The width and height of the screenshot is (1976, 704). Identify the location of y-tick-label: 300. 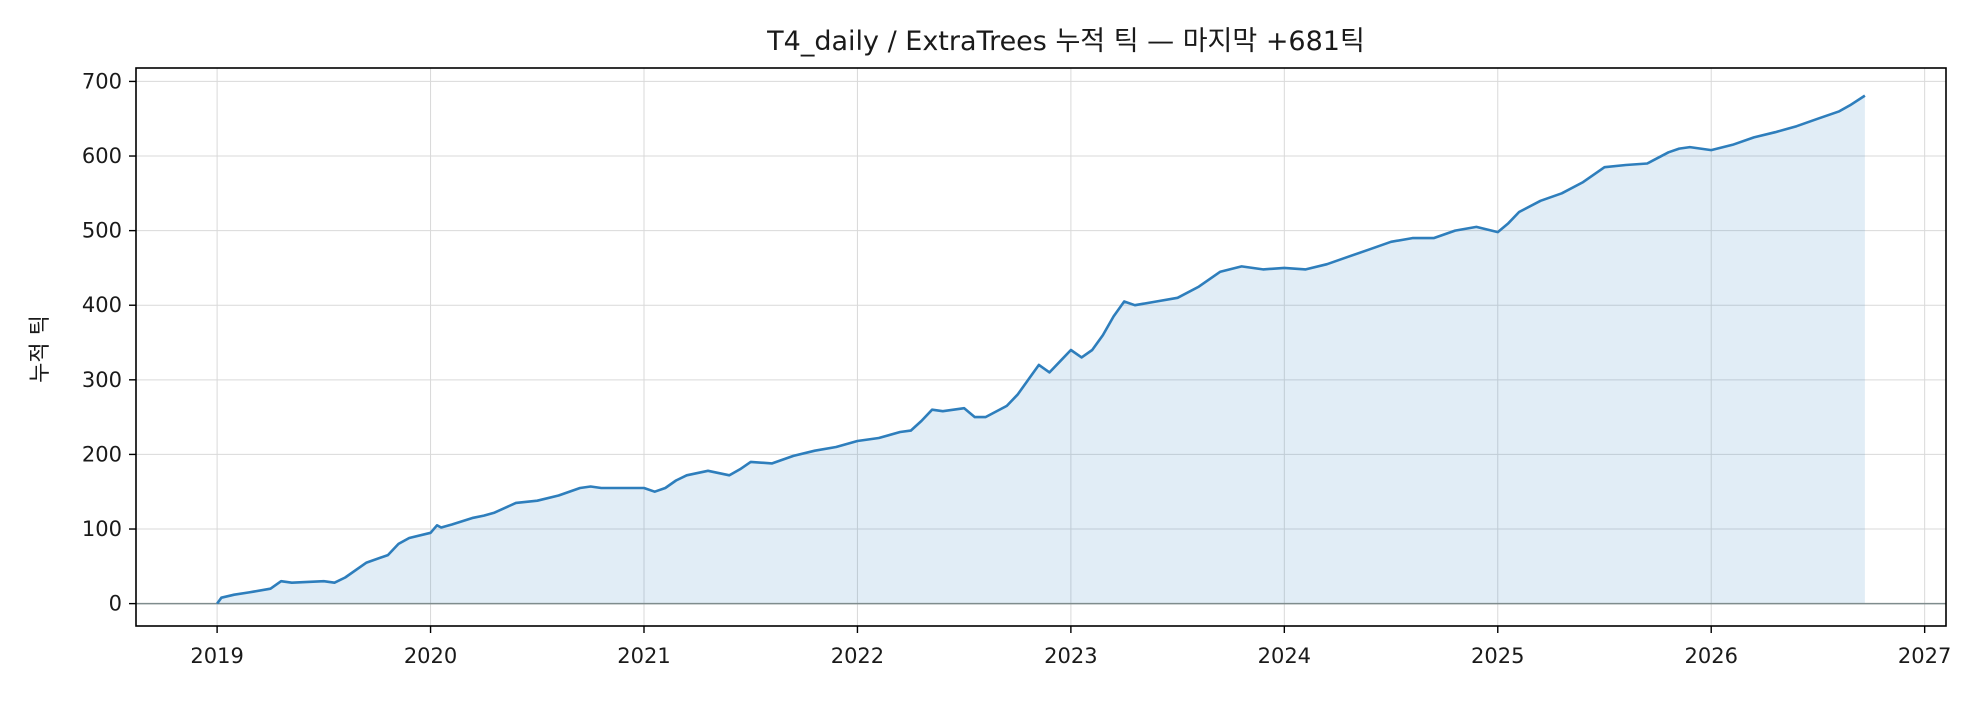
(102, 380).